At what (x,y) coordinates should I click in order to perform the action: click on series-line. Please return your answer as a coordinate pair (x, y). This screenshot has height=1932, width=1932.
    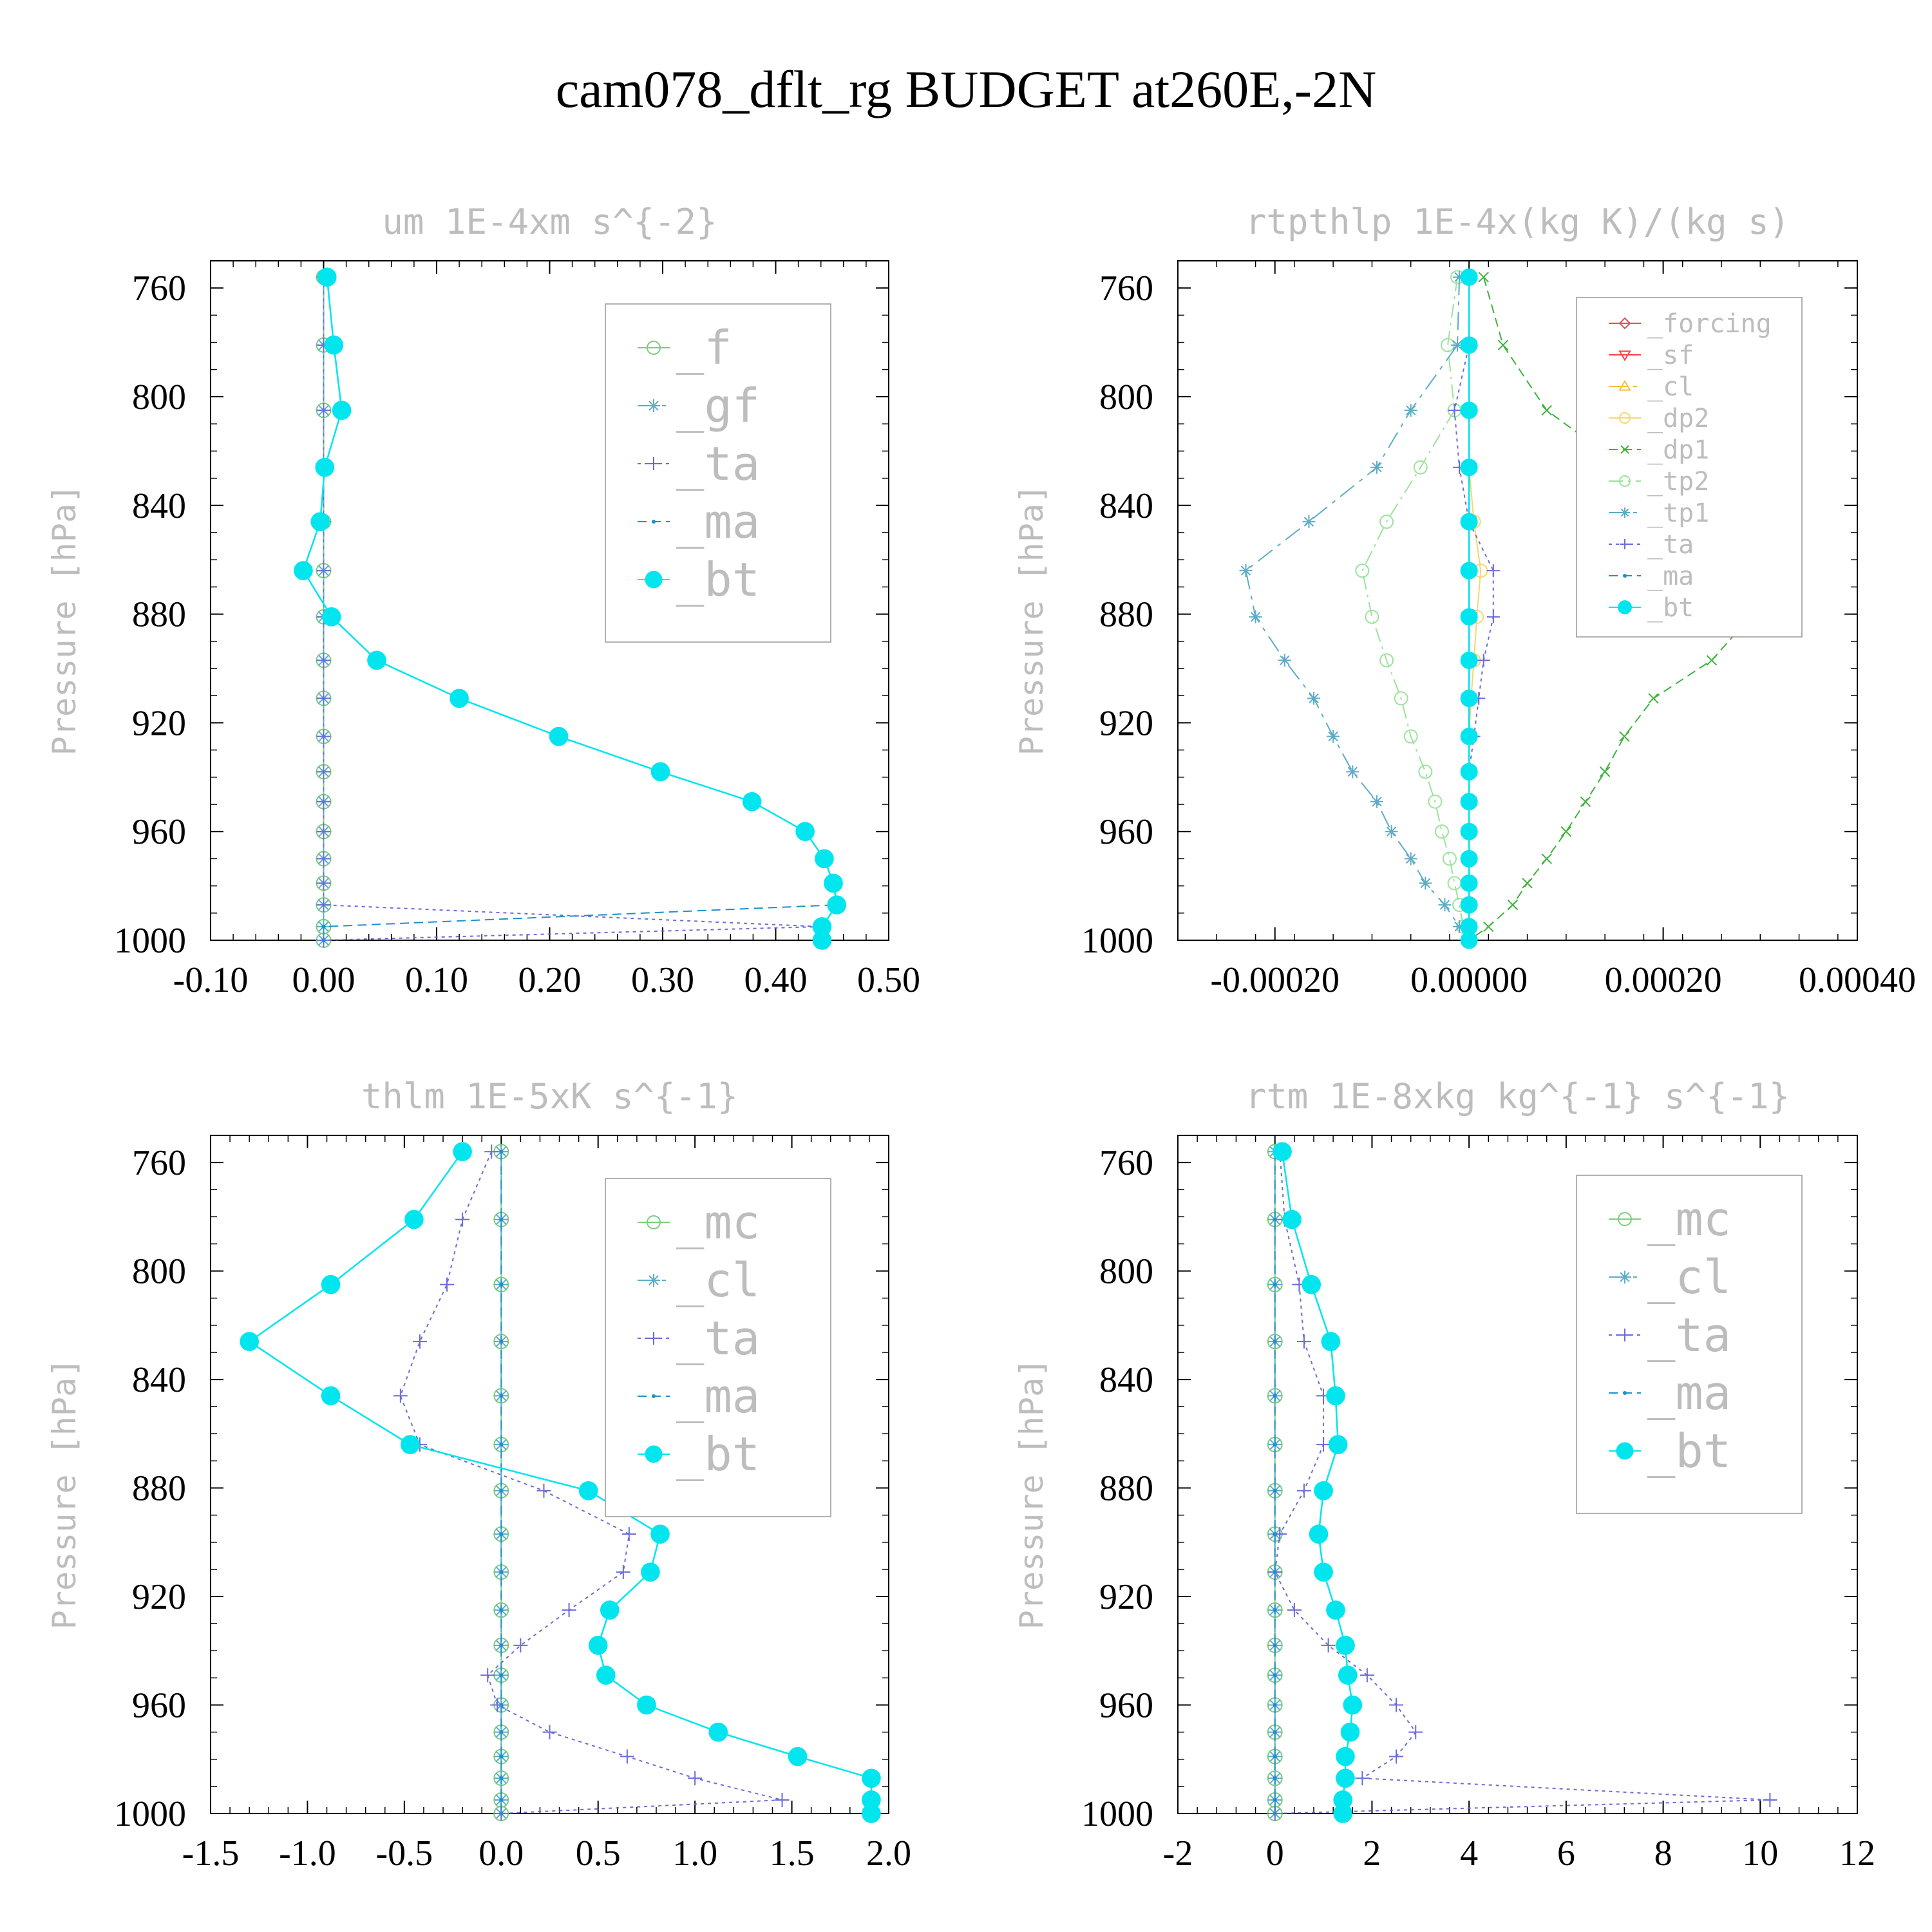
    Looking at the image, I should click on (560, 1482).